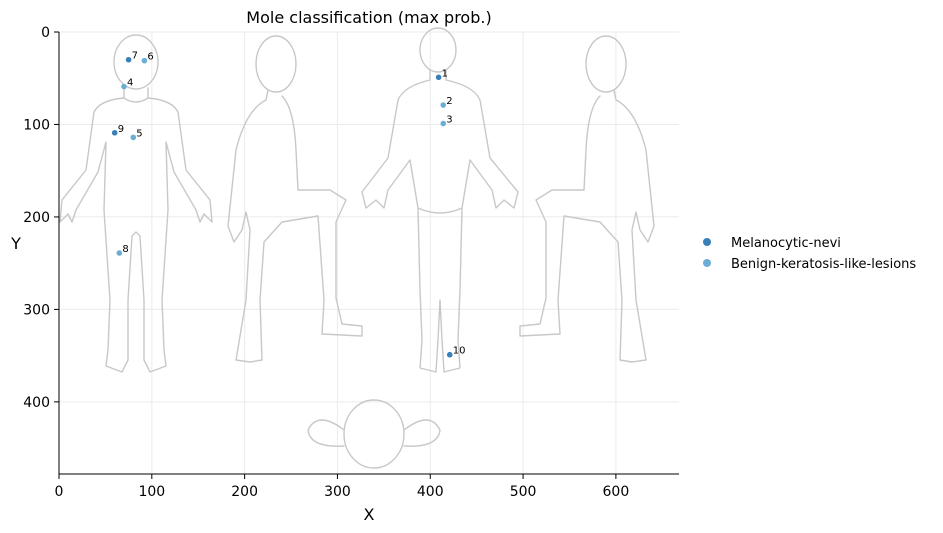  Describe the element at coordinates (130, 83) in the screenshot. I see `mole-point-label: 4` at that location.